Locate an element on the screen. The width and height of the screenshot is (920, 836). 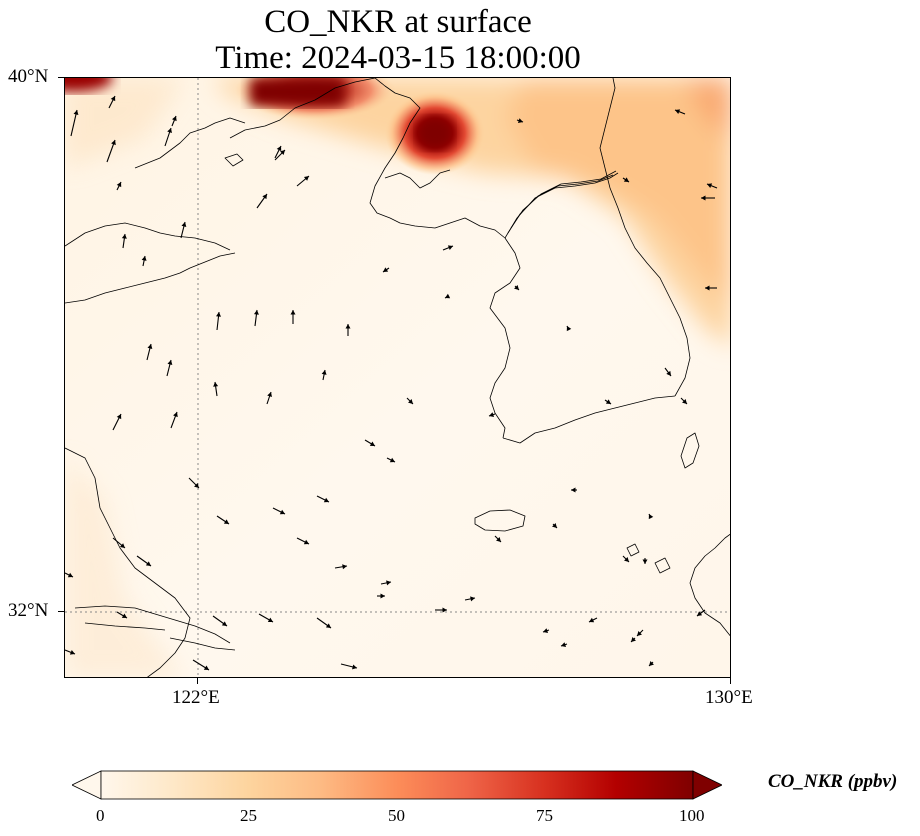
y-tick-label: 40°N is located at coordinates (28, 76).